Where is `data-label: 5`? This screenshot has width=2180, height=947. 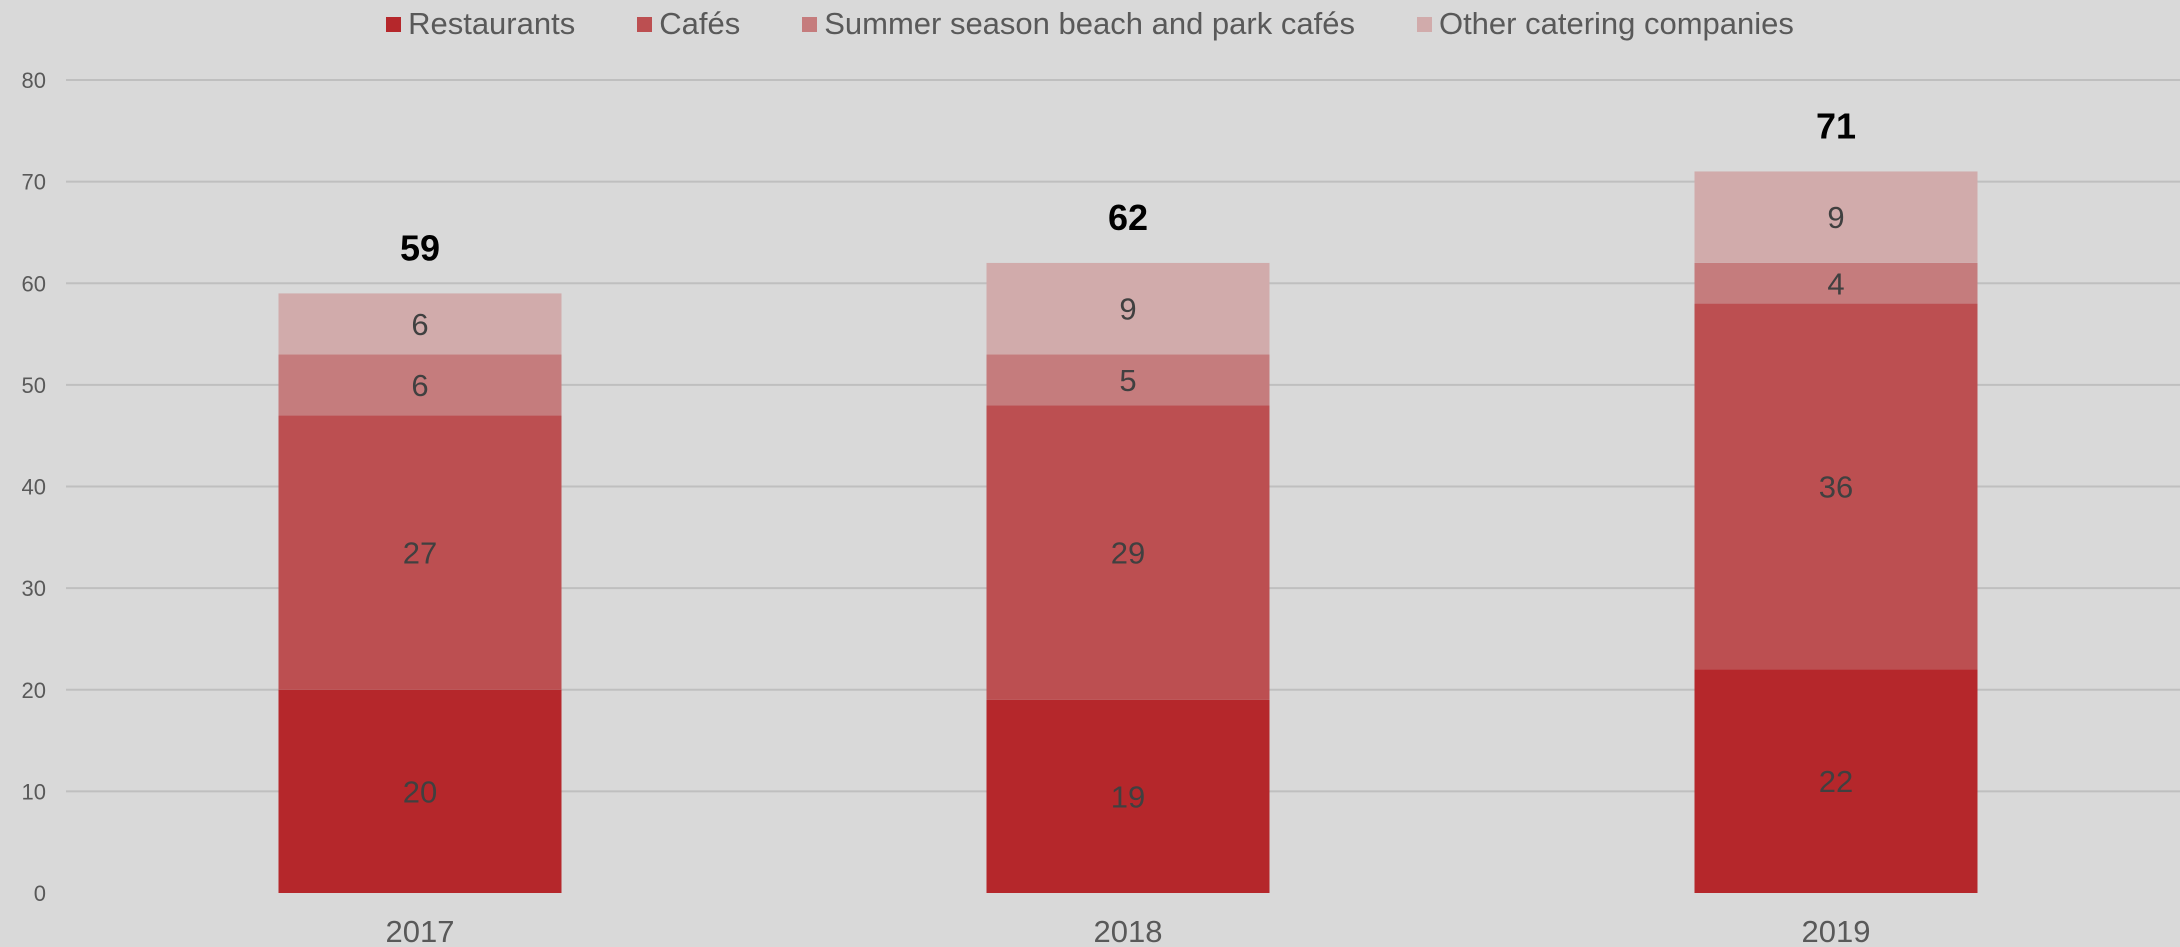 data-label: 5 is located at coordinates (1127, 380).